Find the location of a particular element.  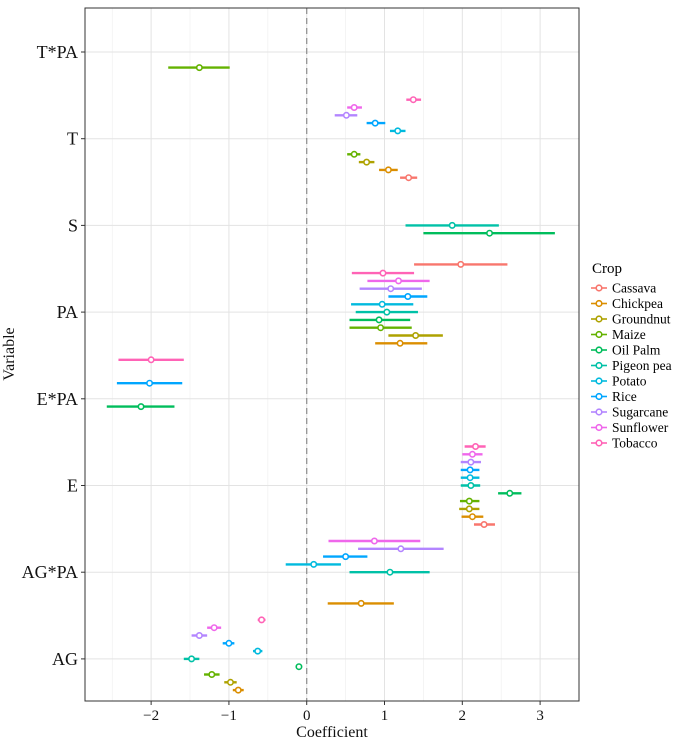

estimate-E-chickpea is located at coordinates (472, 517).